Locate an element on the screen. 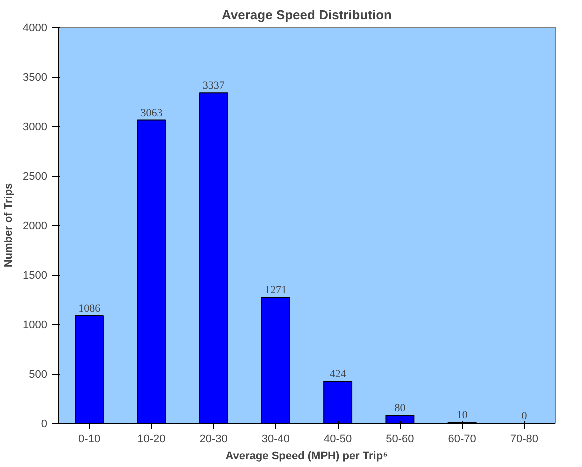 This screenshot has height=467, width=582. y-tick-label: 3000 is located at coordinates (35, 128).